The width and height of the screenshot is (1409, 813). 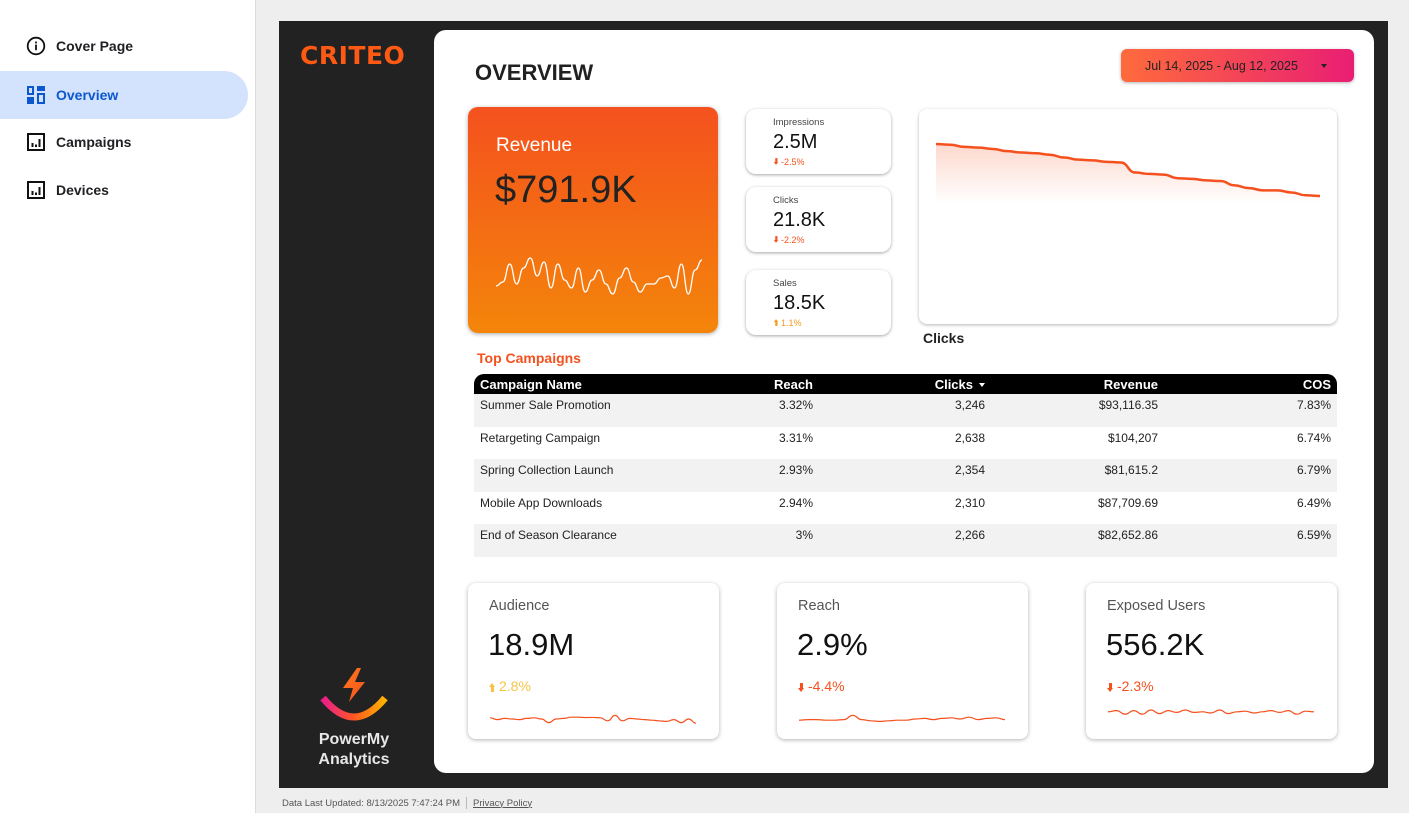 I want to click on exposed-users-change: -2.3%, so click(x=1130, y=686).